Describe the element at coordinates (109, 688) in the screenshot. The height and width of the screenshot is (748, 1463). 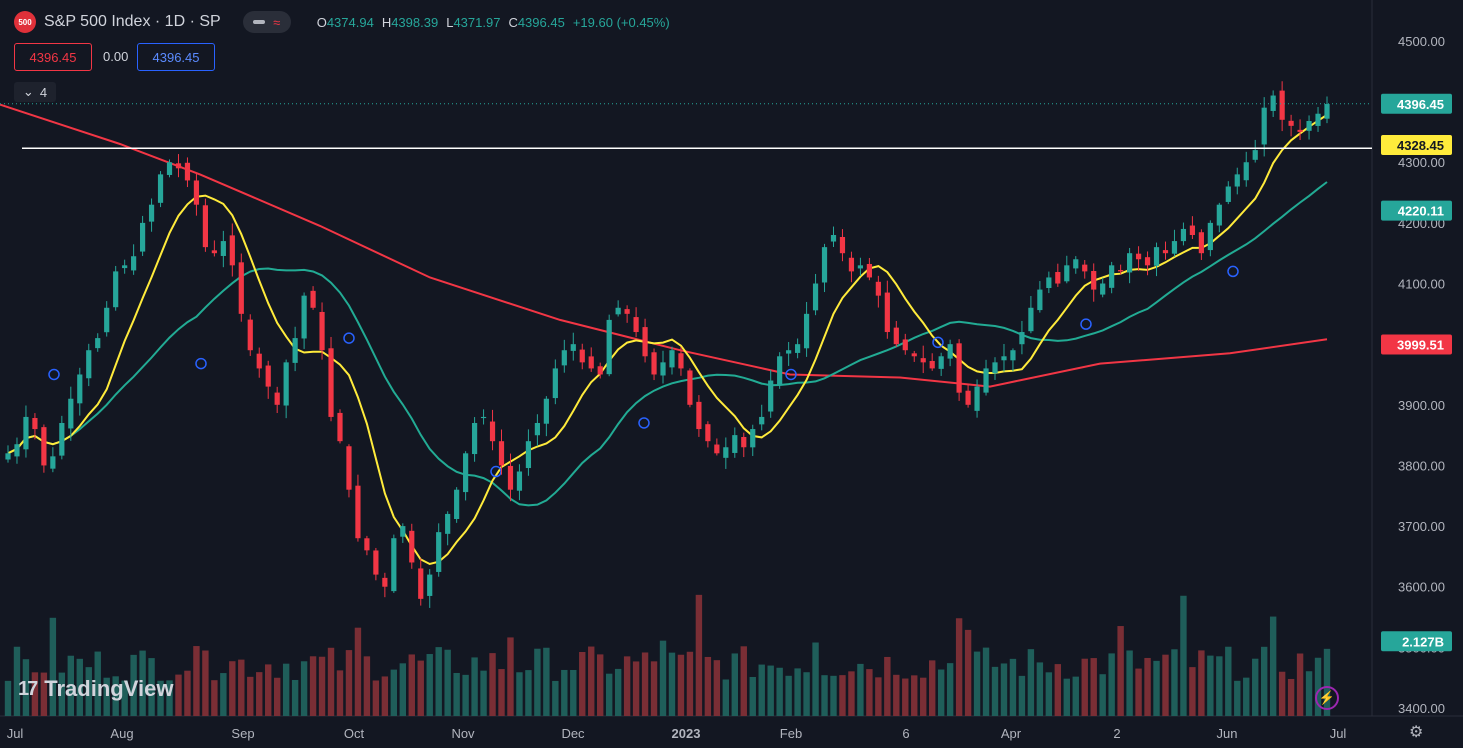
I see `tradingview-wordmark: TradingView` at that location.